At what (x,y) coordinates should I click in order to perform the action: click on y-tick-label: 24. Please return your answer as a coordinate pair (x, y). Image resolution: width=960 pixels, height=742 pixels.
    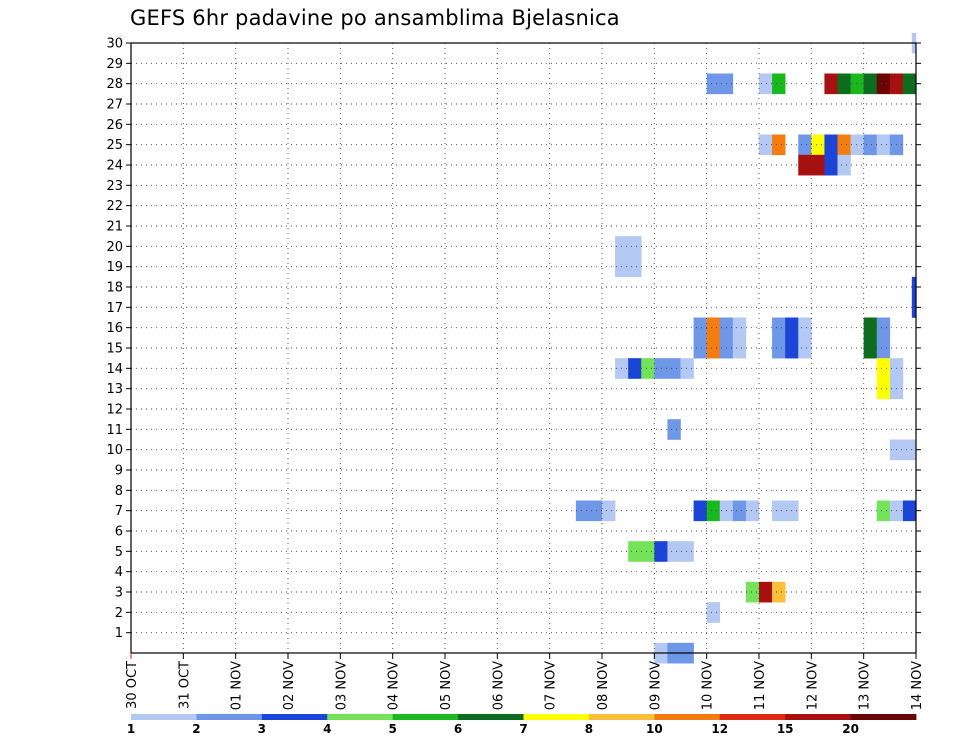
    Looking at the image, I should click on (114, 166).